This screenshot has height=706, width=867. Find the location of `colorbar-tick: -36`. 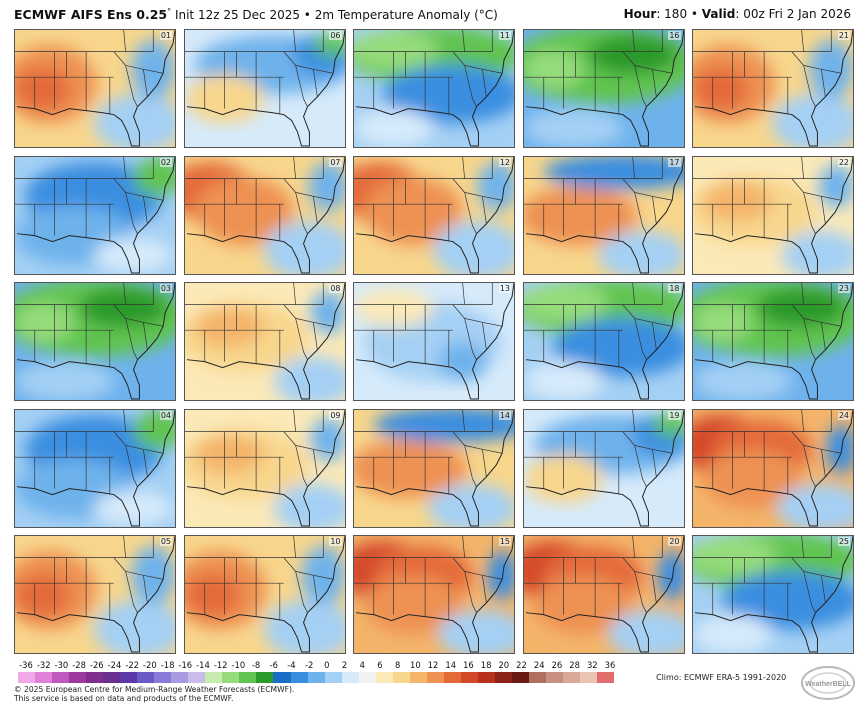

colorbar-tick: -36 is located at coordinates (26, 665).